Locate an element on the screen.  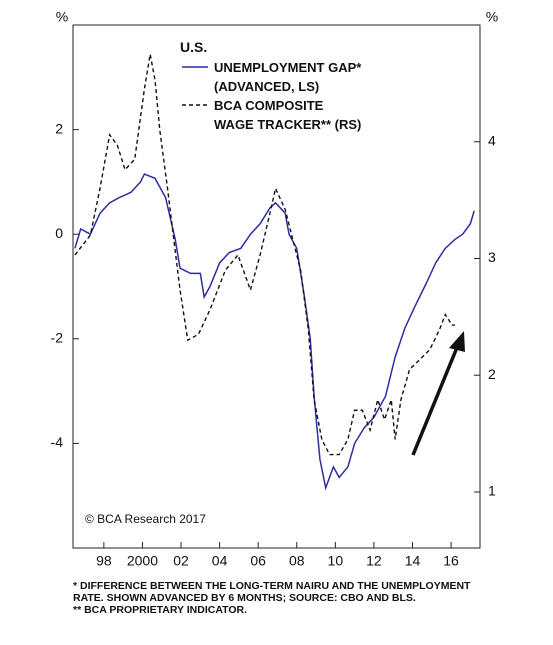
y2-axis-unit: % is located at coordinates (492, 17).